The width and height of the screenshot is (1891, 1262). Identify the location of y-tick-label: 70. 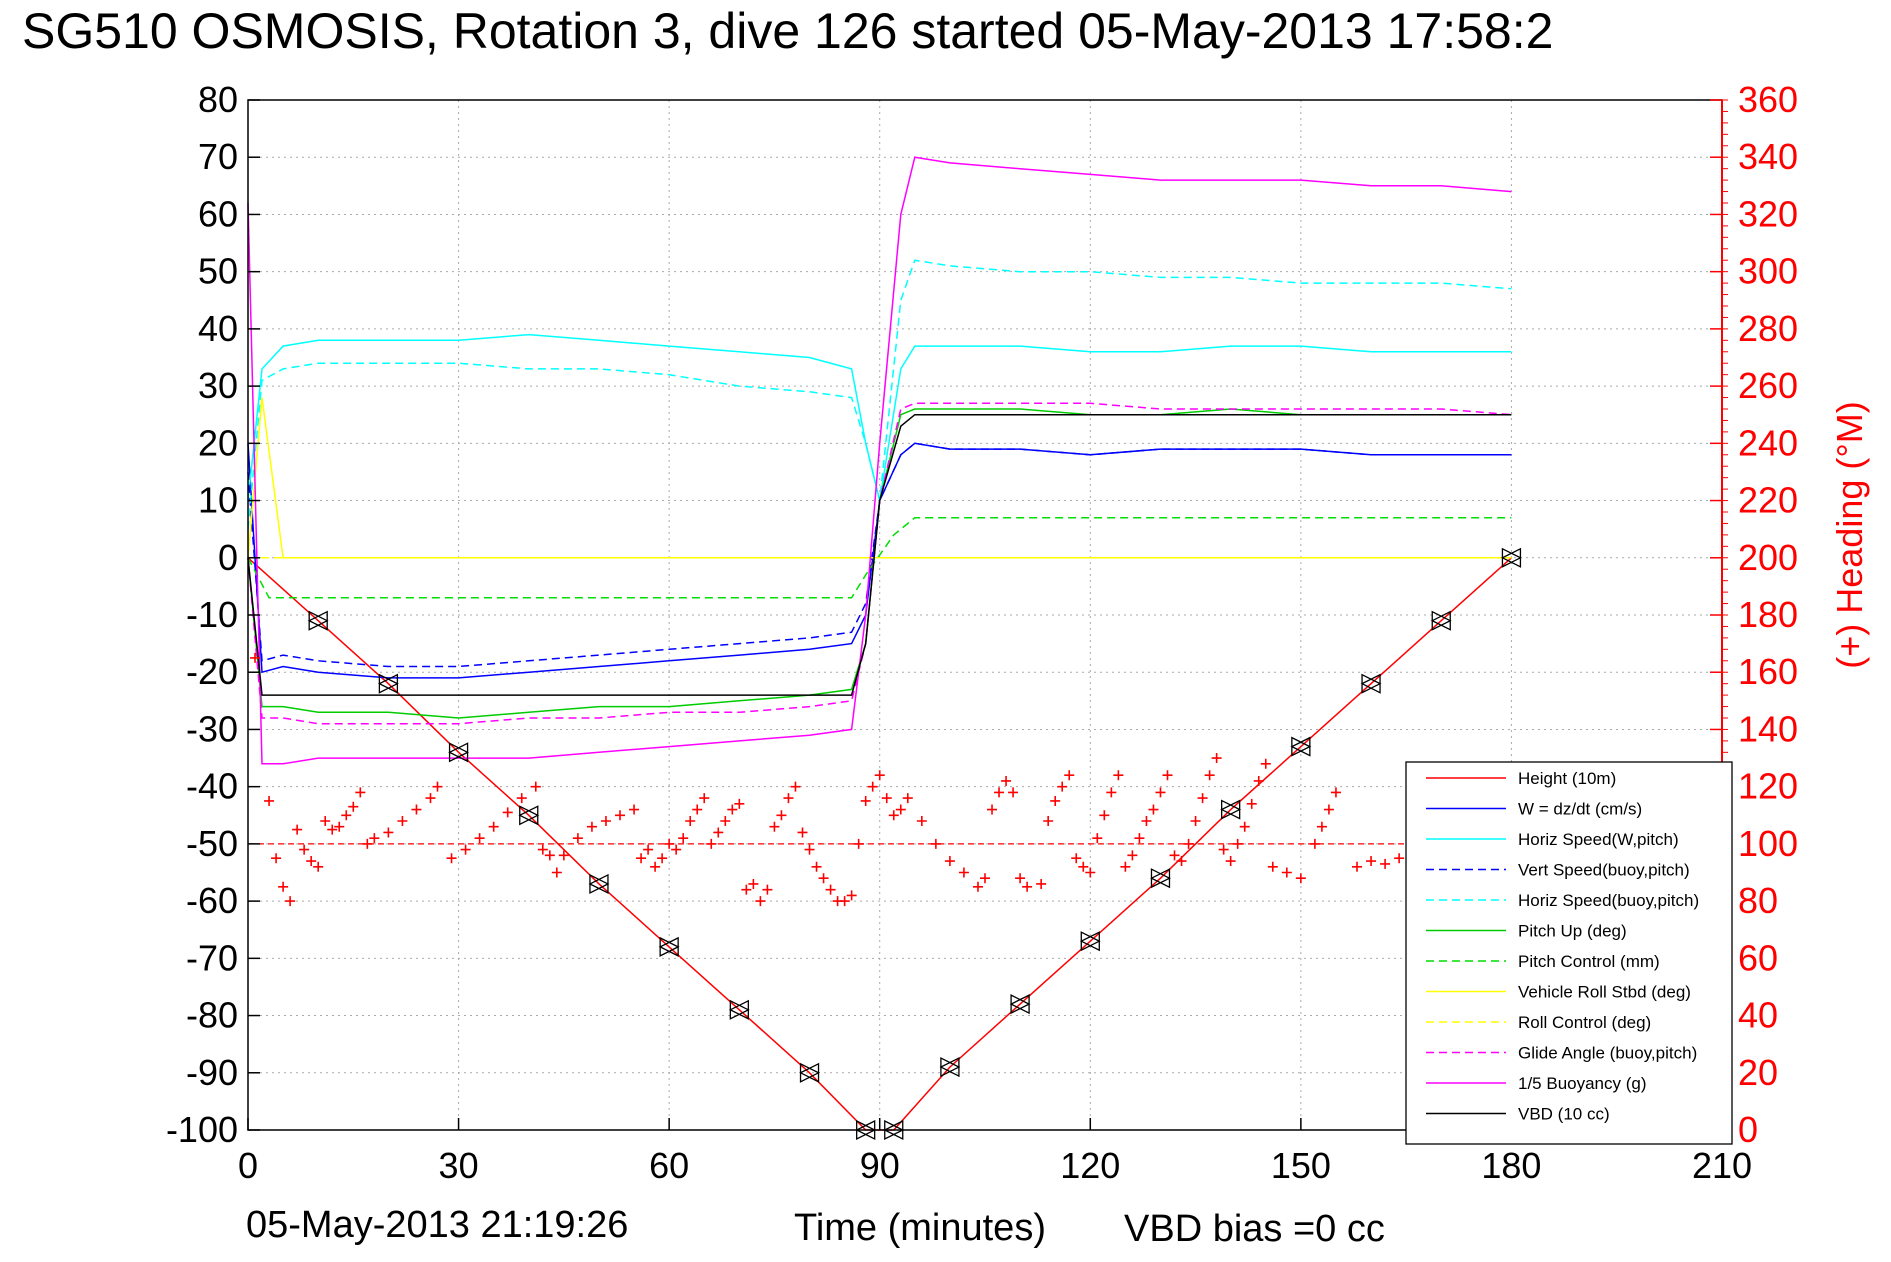
(218, 156).